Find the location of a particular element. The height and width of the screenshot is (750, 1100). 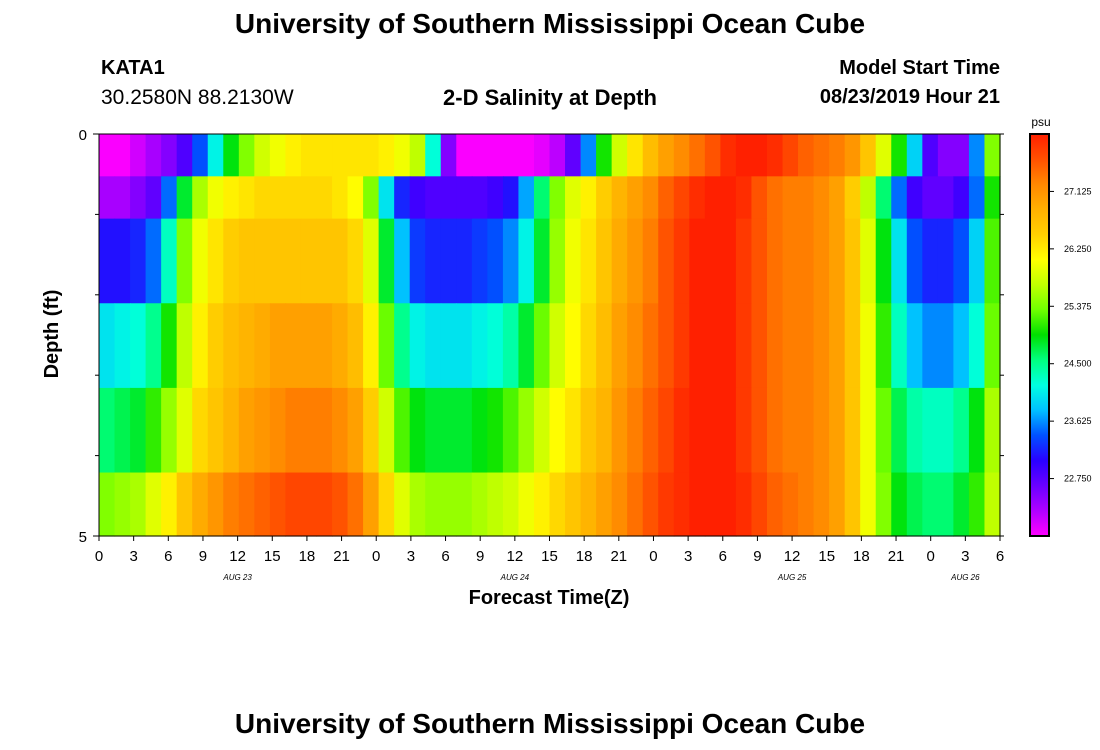

station-id: KATA1 is located at coordinates (133, 68).